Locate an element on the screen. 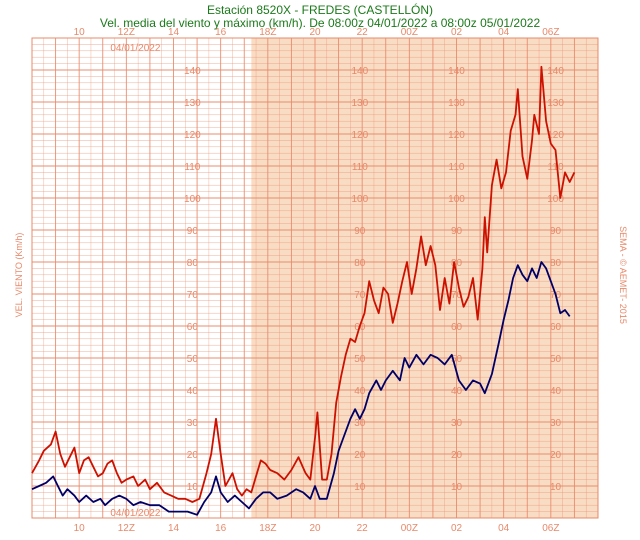  x-tick-label-bottom: 02 is located at coordinates (457, 528).